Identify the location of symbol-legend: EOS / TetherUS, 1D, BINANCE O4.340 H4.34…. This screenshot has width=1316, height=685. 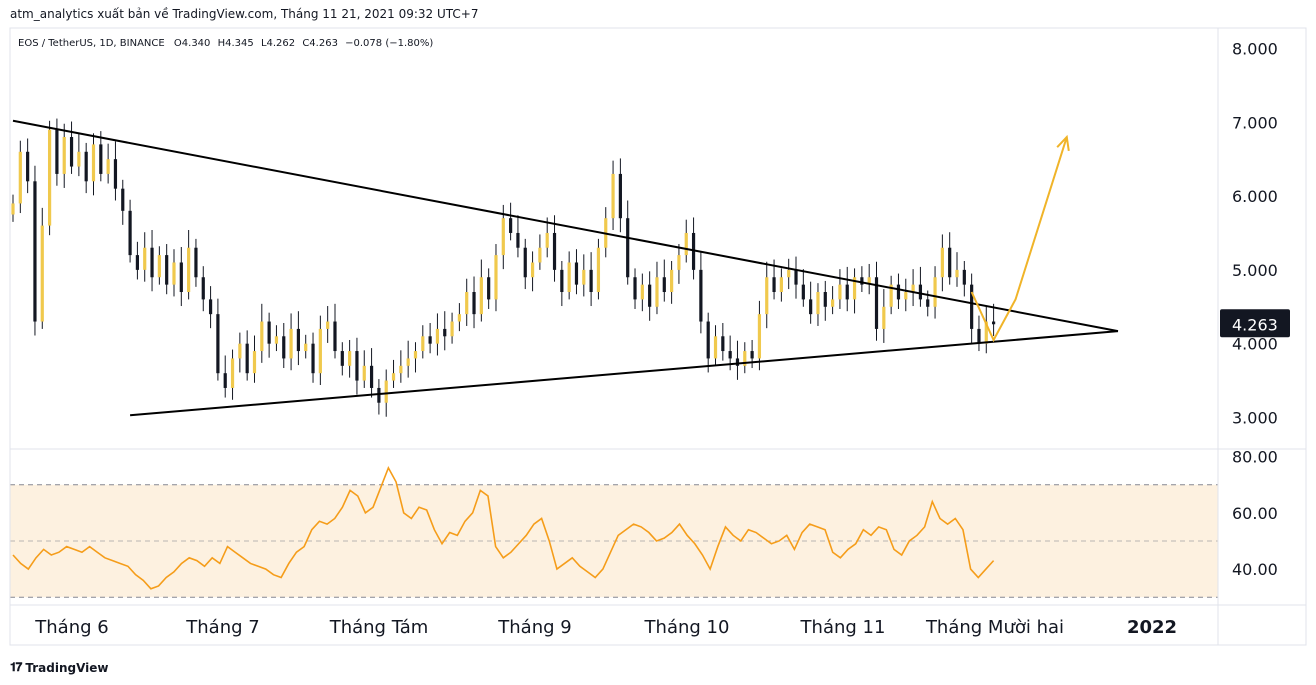
(225, 43).